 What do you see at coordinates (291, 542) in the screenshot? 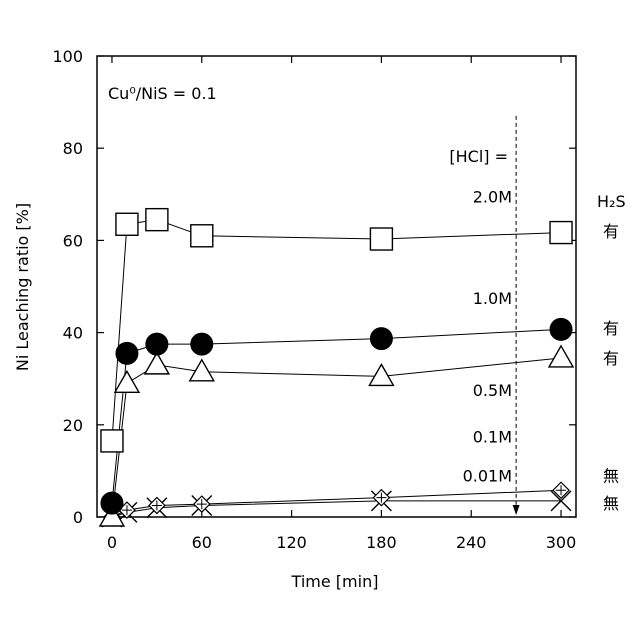
I see `x-tick-label: 120` at bounding box center [291, 542].